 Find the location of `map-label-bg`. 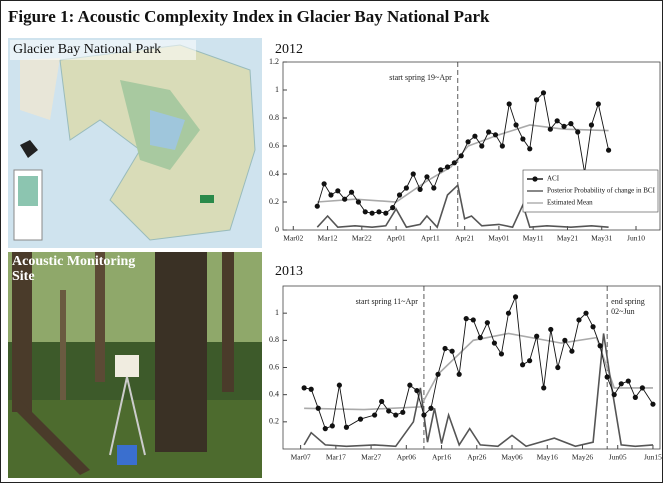

map-label-bg is located at coordinates (103, 50).